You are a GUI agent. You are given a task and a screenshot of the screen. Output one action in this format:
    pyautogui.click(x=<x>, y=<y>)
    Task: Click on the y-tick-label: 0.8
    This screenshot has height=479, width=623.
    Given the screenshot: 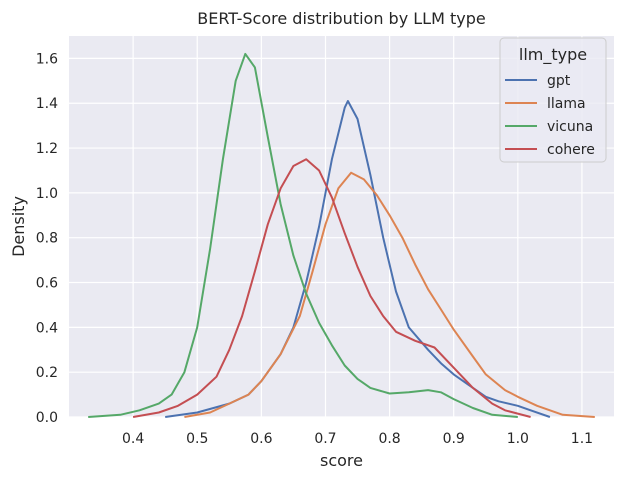 What is the action you would take?
    pyautogui.click(x=47, y=239)
    